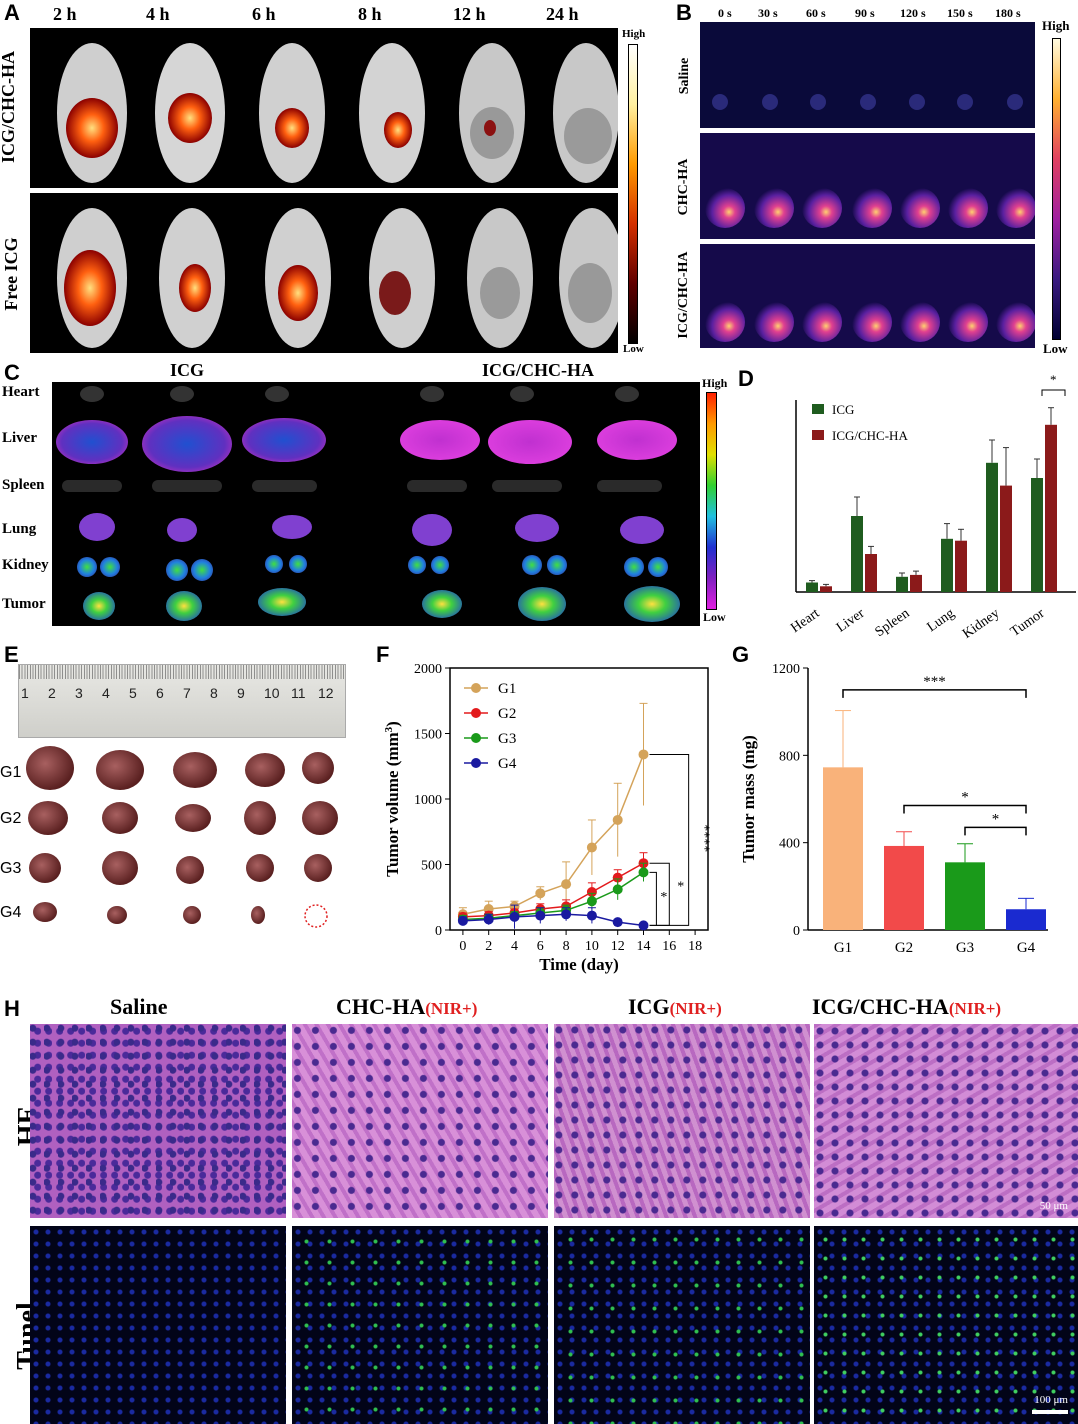 Image resolution: width=1078 pixels, height=1424 pixels. Describe the element at coordinates (438, 931) in the screenshot. I see `f-y-tick-label: 0` at that location.